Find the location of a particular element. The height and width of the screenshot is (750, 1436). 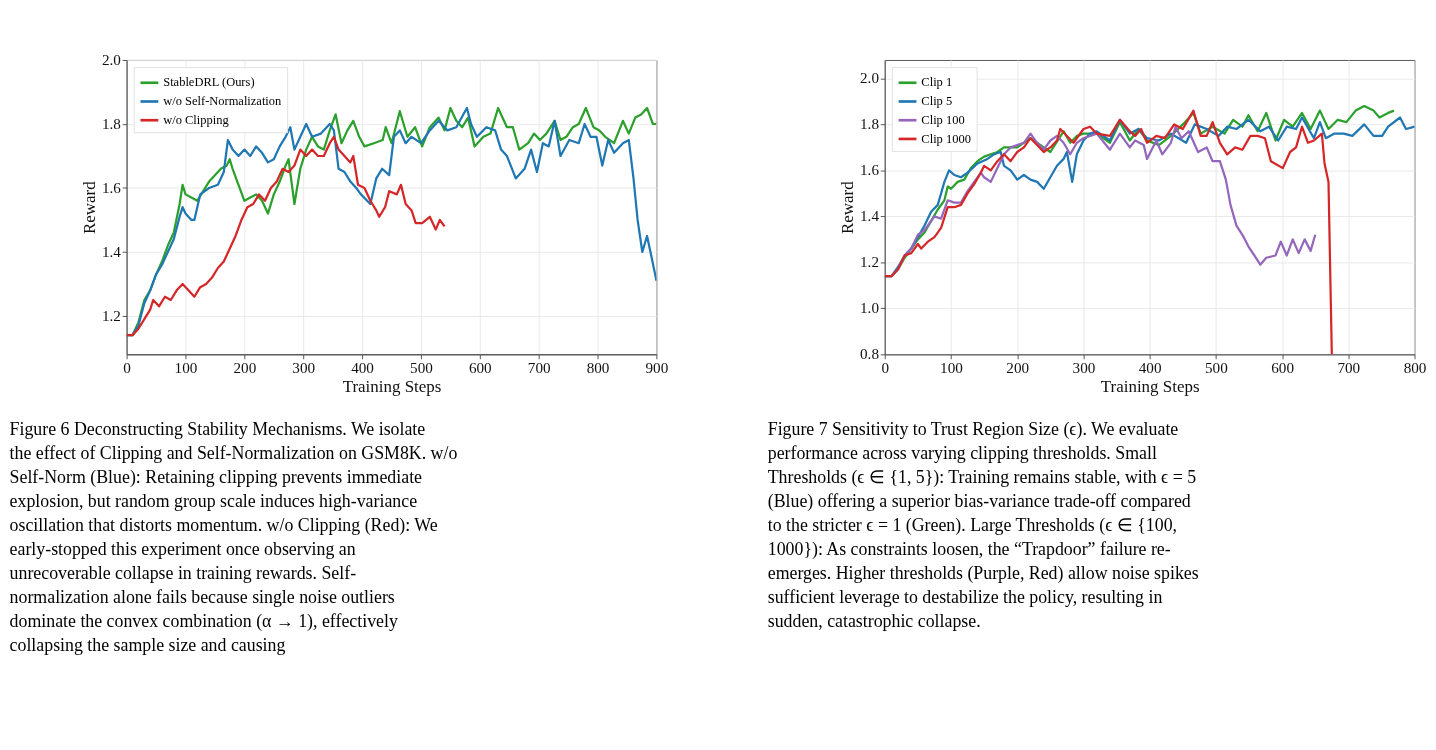

legend-label: Clip 1 is located at coordinates (937, 82).